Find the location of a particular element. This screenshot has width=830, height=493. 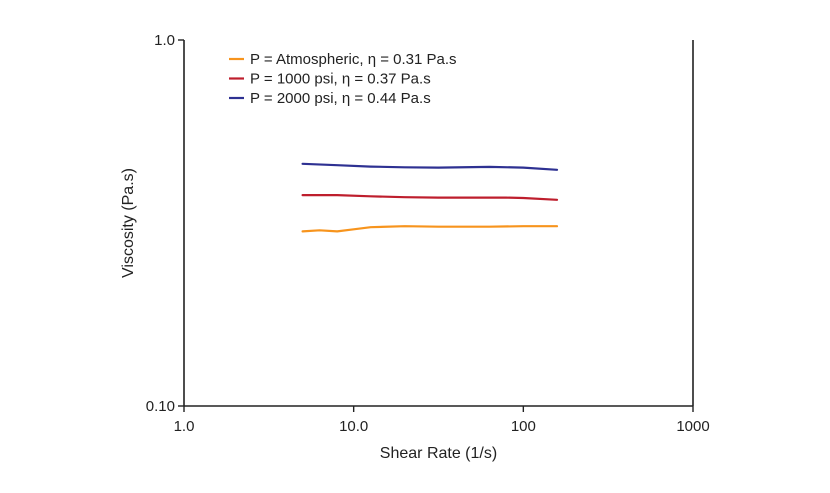

y-axis-title: Viscosity (Pa.s) is located at coordinates (128, 223).